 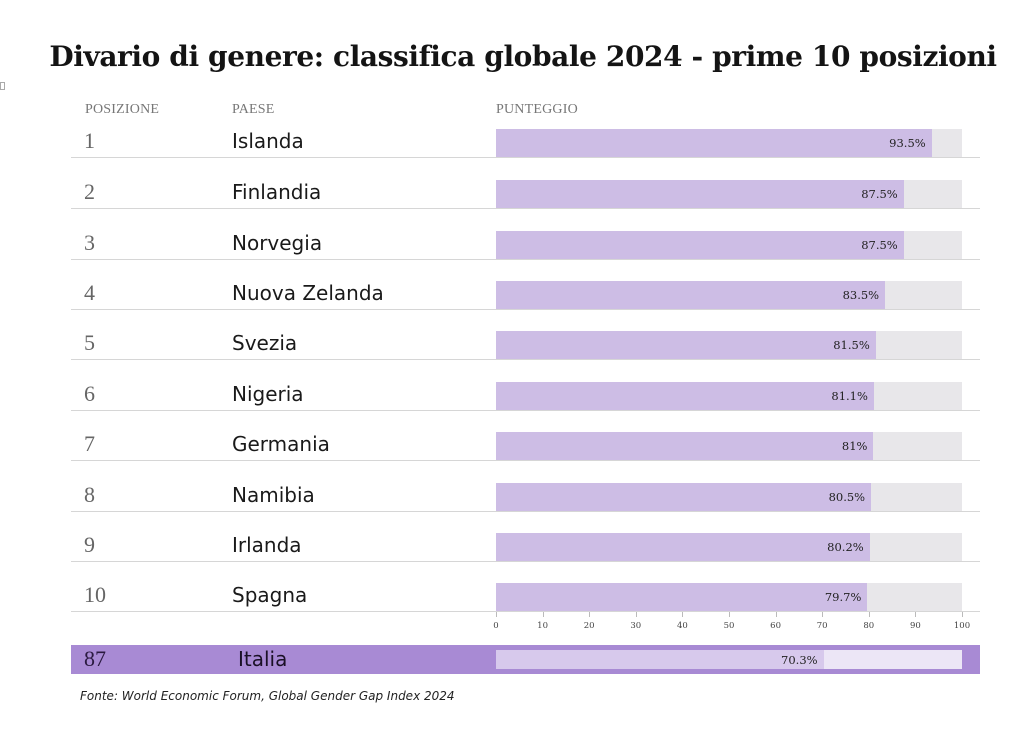 I want to click on row-position: 10, so click(x=95, y=594).